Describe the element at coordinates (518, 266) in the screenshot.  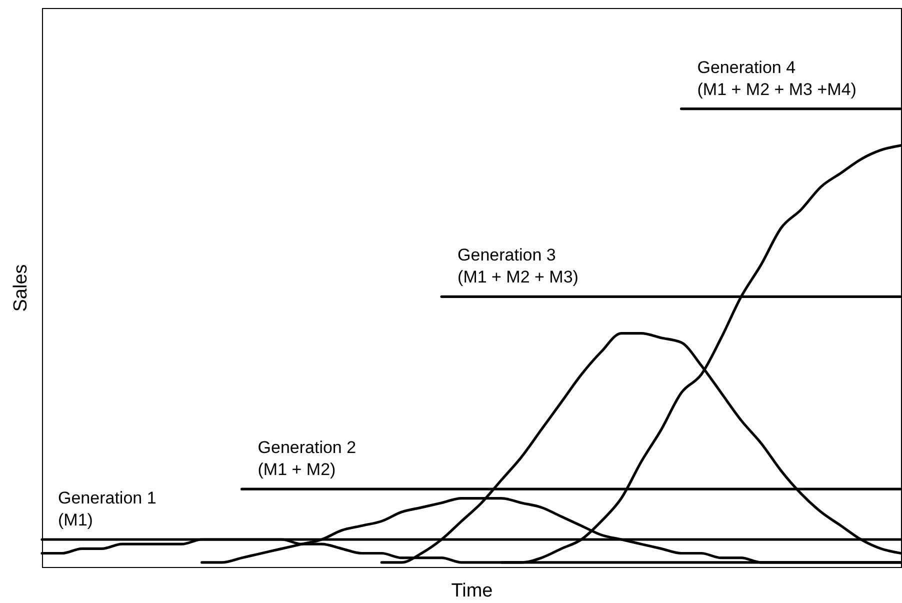
I see `annotation: Generation 3 (M1 + M2 + M3)` at that location.